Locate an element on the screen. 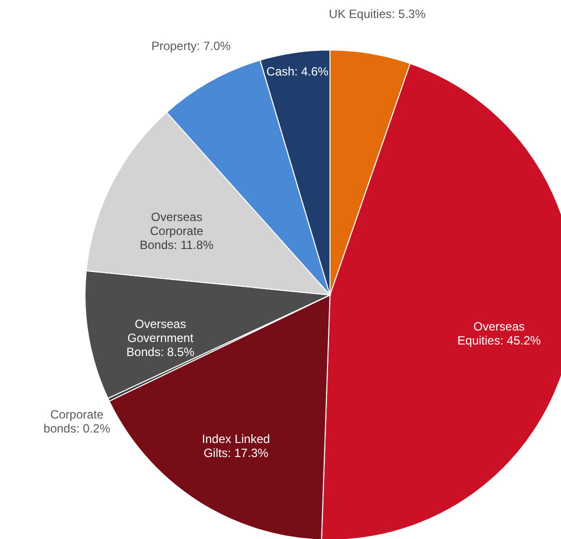  slice-label: Cash: 4.6% is located at coordinates (297, 71).